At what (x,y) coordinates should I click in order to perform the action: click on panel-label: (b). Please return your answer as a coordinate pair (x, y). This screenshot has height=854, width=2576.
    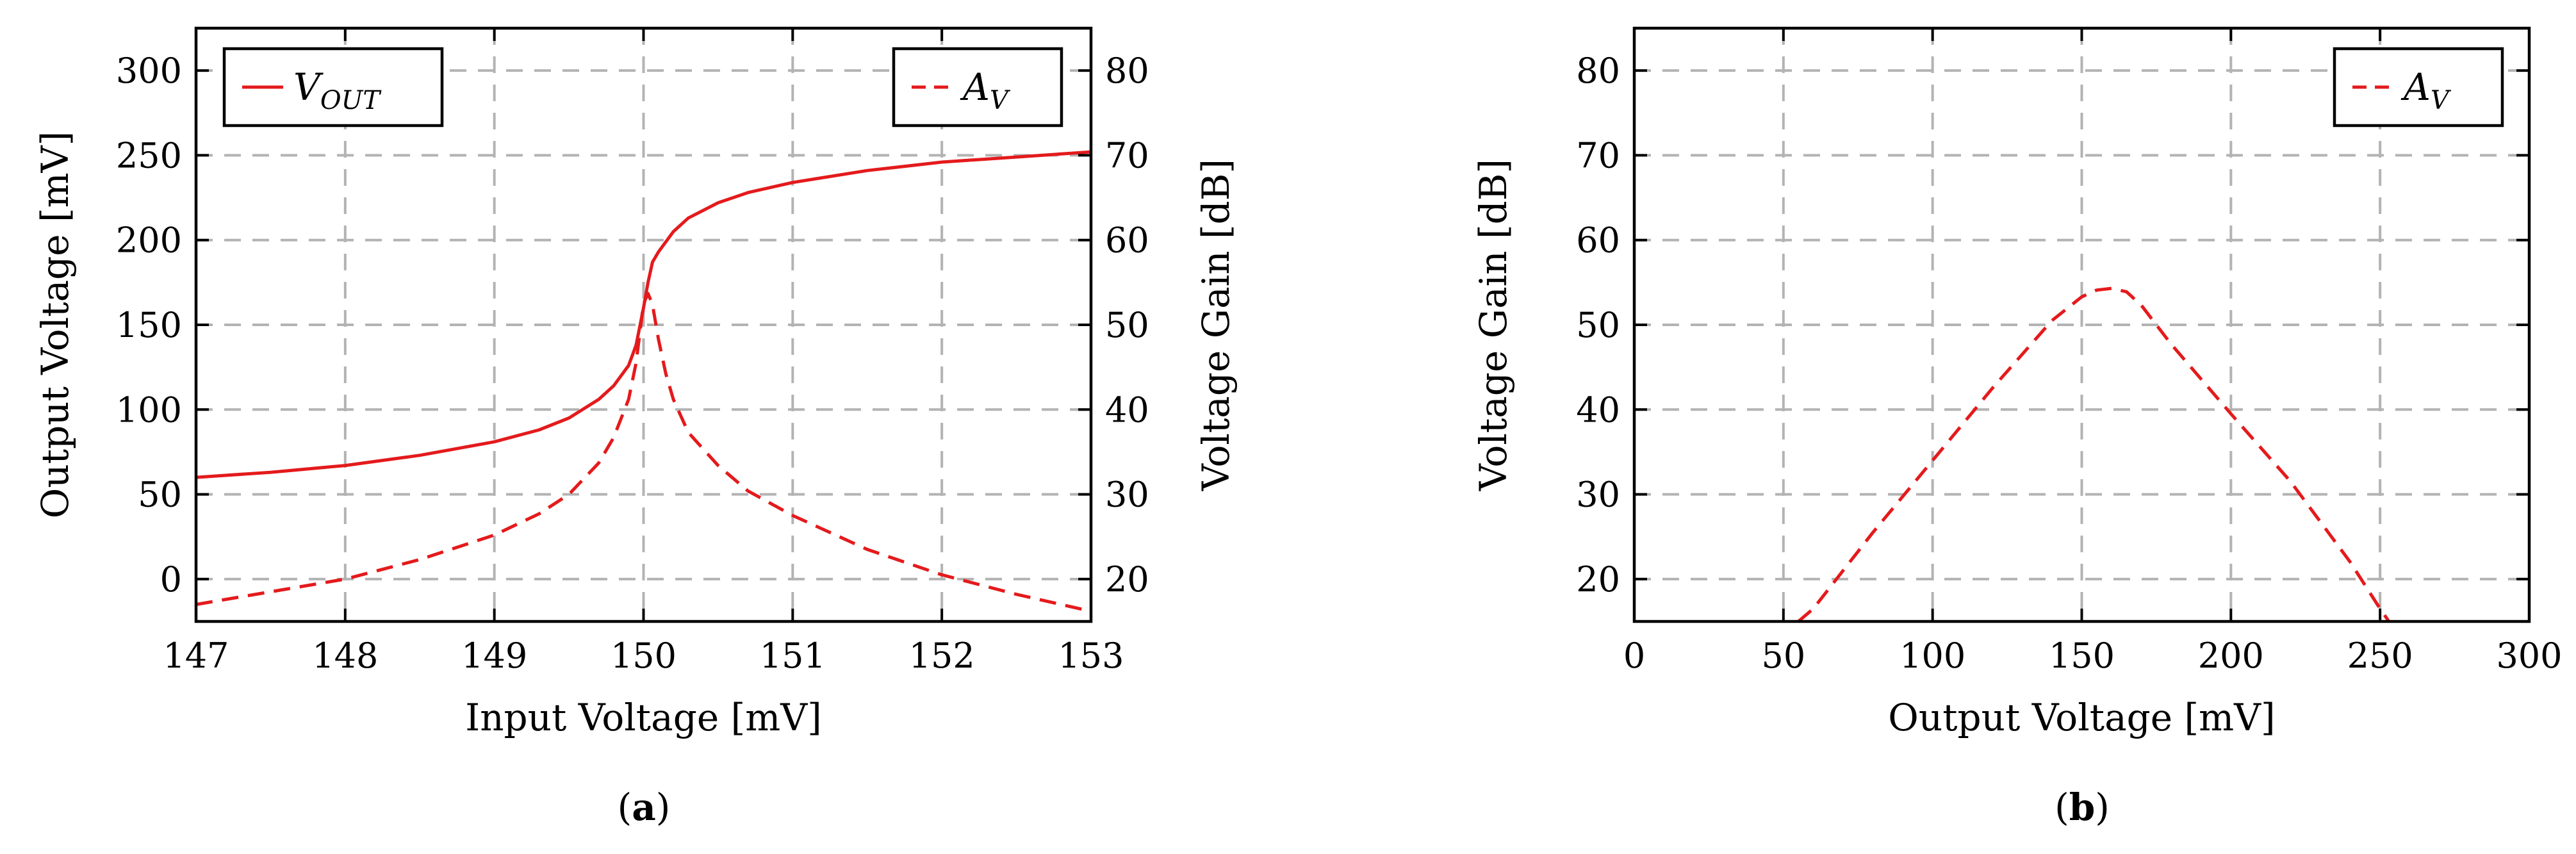
    Looking at the image, I should click on (2082, 807).